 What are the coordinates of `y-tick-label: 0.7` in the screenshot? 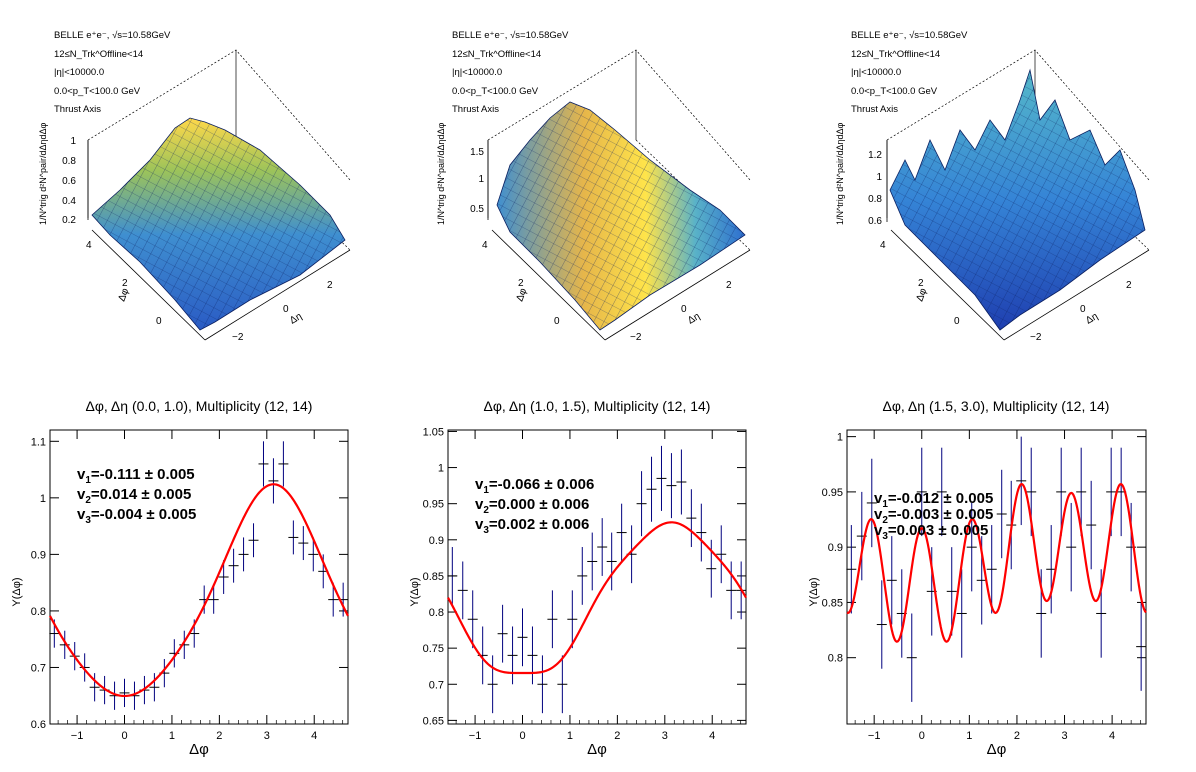 It's located at (436, 685).